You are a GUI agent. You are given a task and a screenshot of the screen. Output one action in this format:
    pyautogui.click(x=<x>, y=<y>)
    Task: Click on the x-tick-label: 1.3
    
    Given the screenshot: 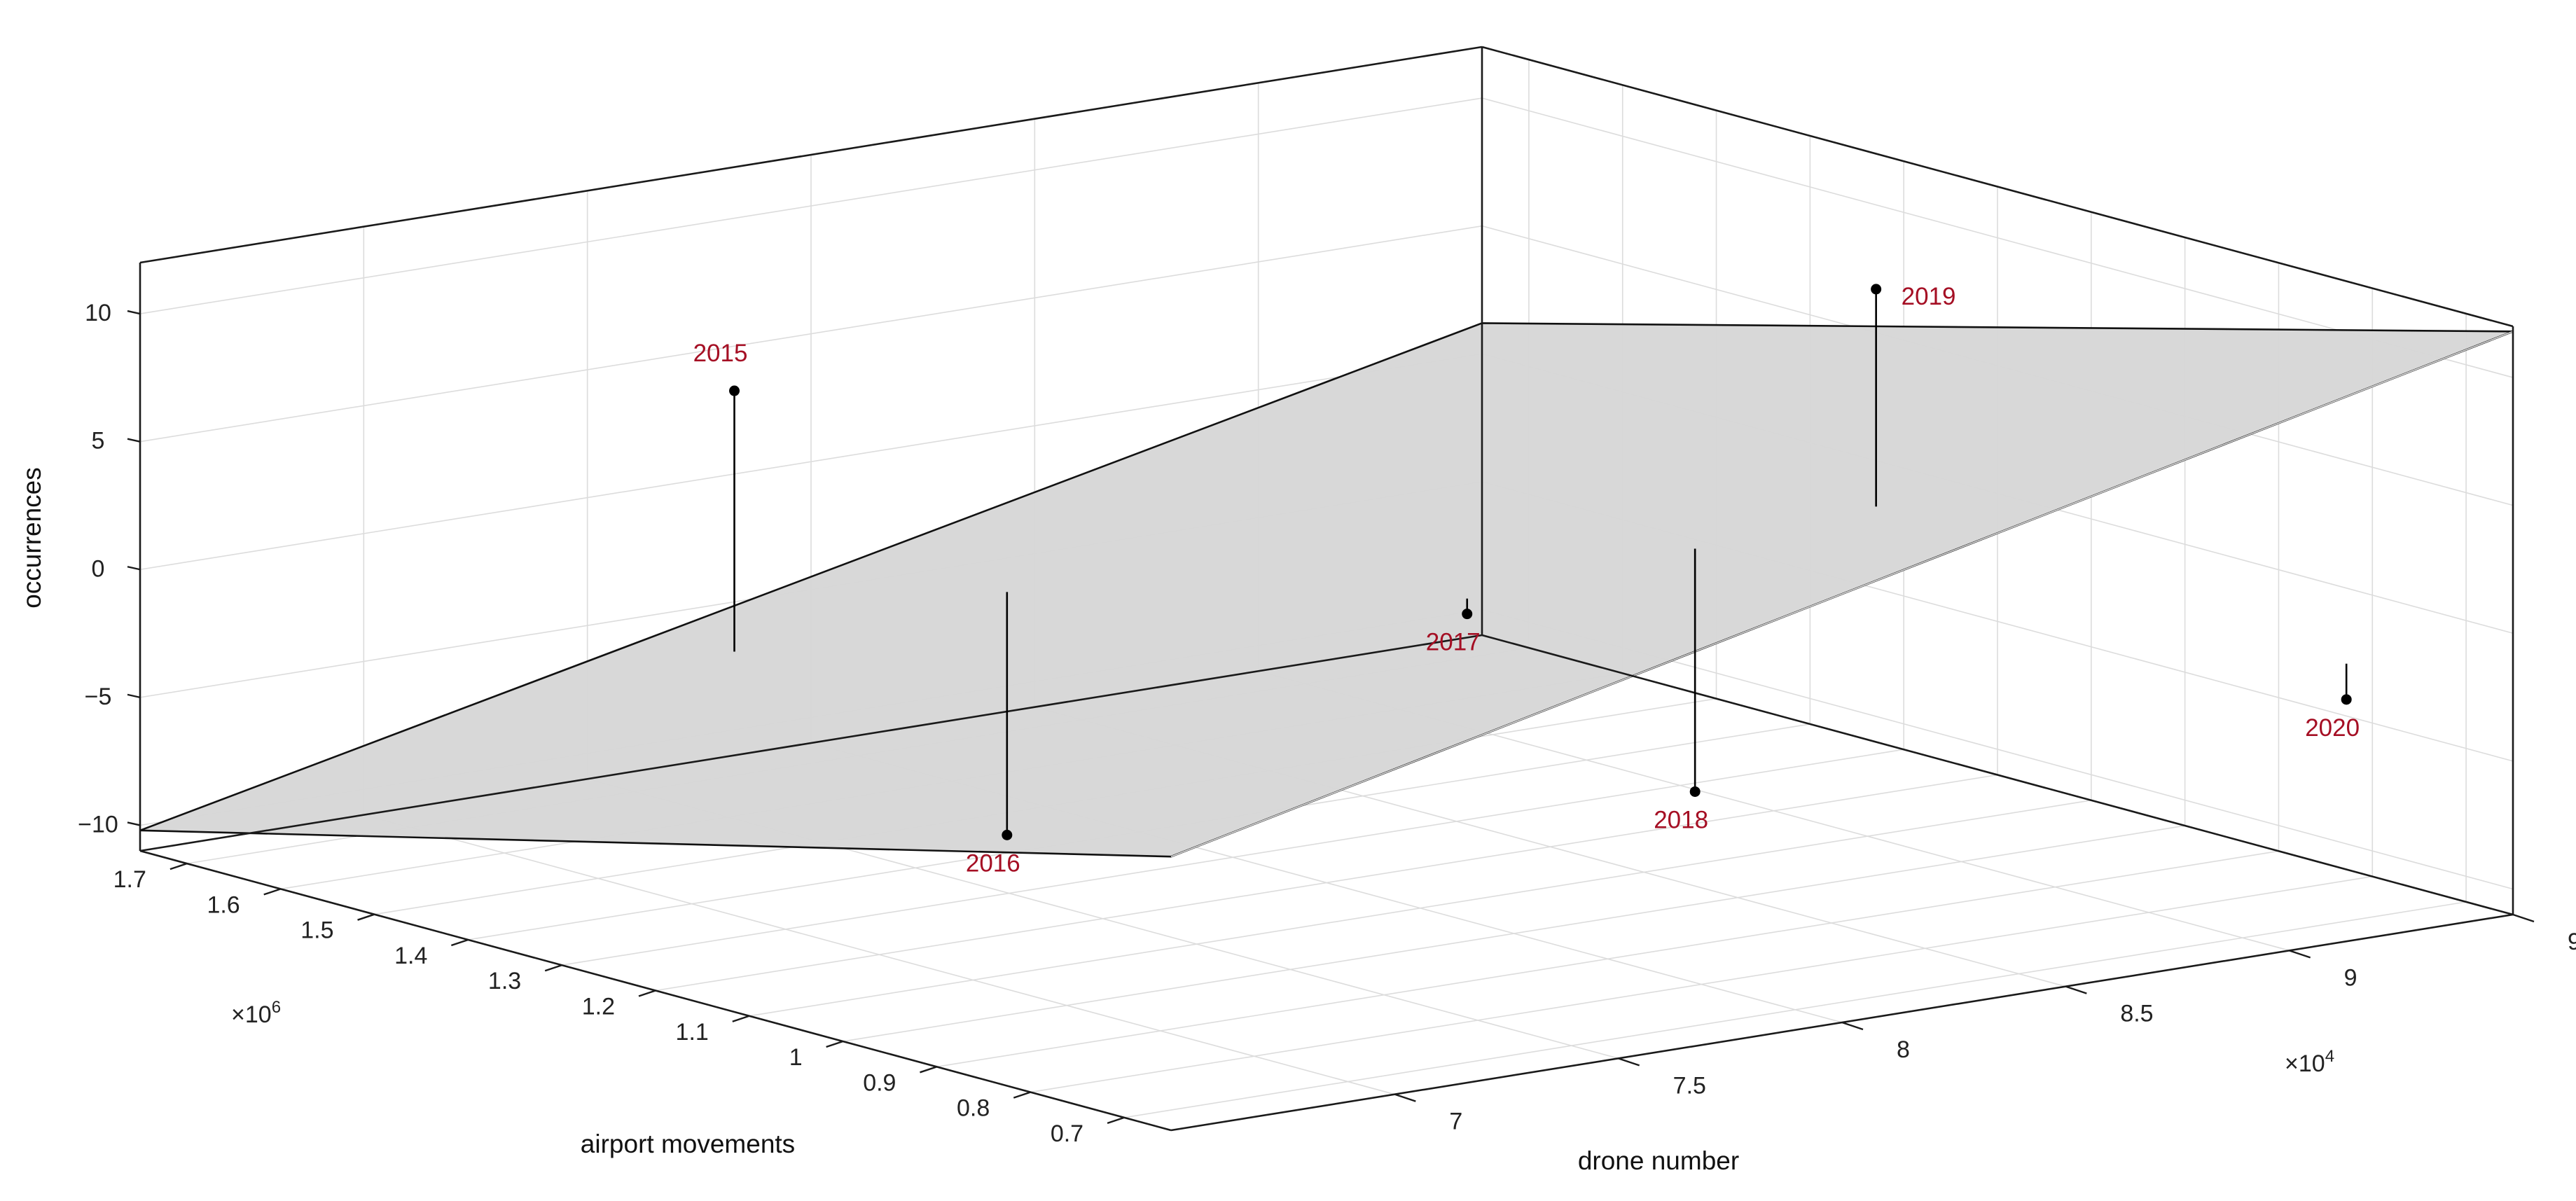 What is the action you would take?
    pyautogui.click(x=505, y=981)
    